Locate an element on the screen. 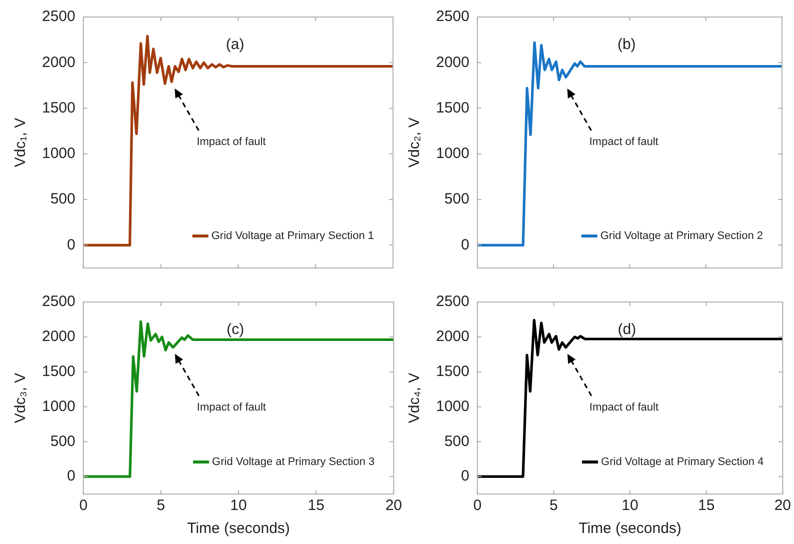 Image resolution: width=794 pixels, height=544 pixels. y-axis-title: Vdc₁, V is located at coordinates (21, 143).